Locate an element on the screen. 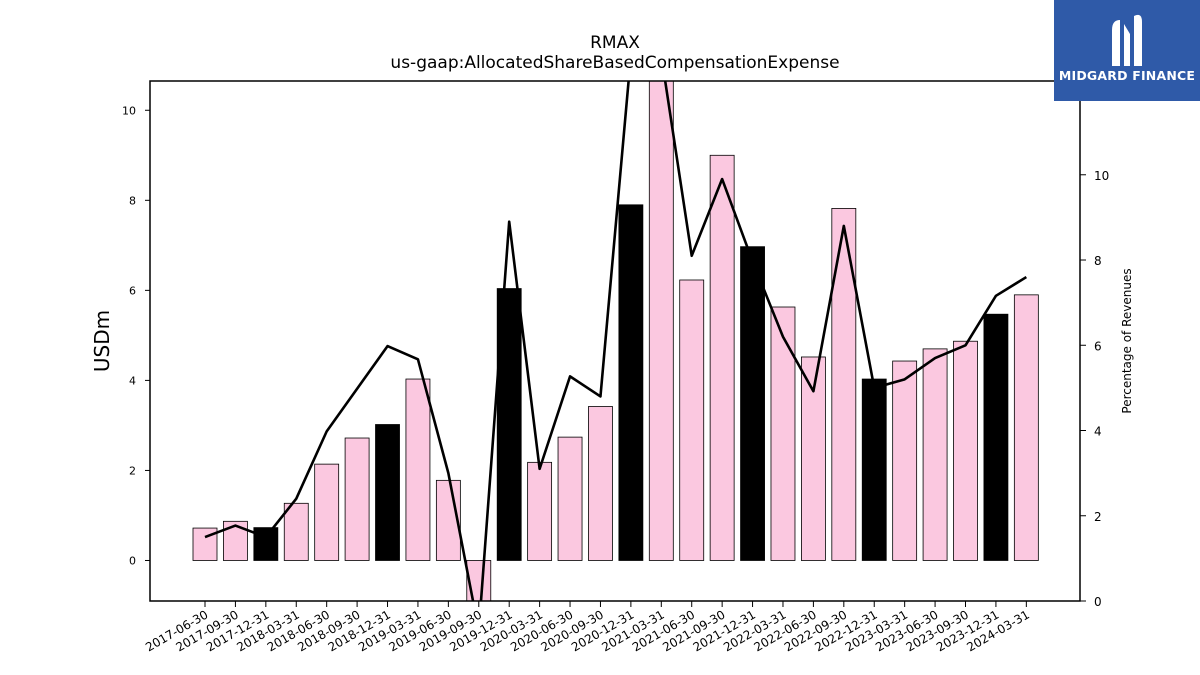 The width and height of the screenshot is (1200, 675). y-tick-label: 10 is located at coordinates (129, 110).